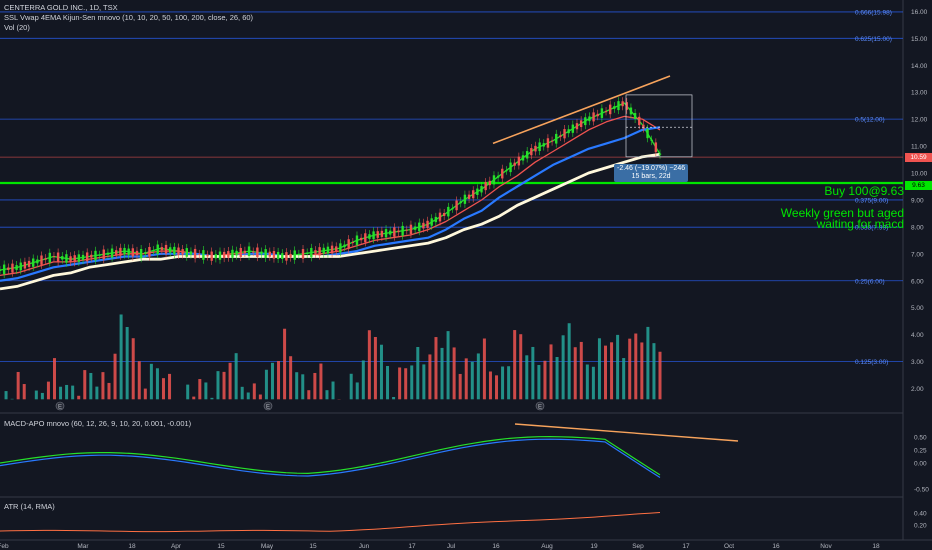 This screenshot has height=550, width=932. I want to click on macd-tick-label: 0.00, so click(920, 464).